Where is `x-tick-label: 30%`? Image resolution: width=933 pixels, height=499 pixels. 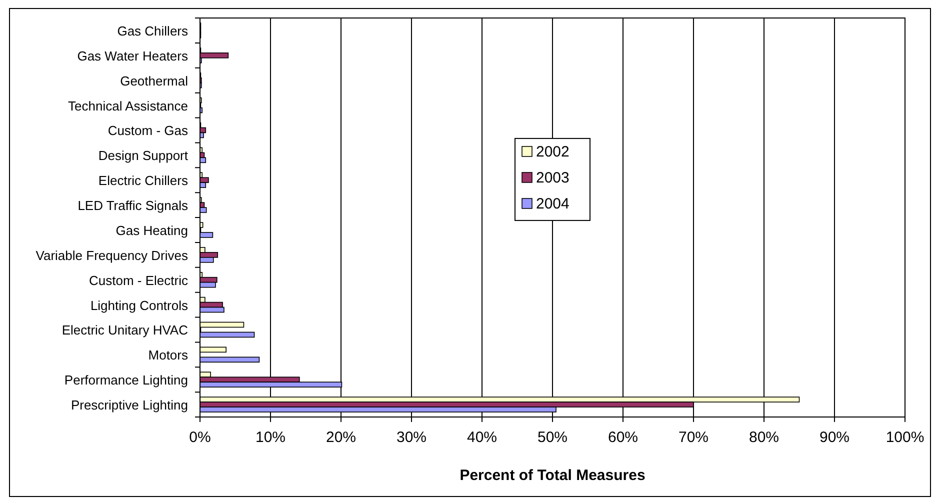 x-tick-label: 30% is located at coordinates (411, 437).